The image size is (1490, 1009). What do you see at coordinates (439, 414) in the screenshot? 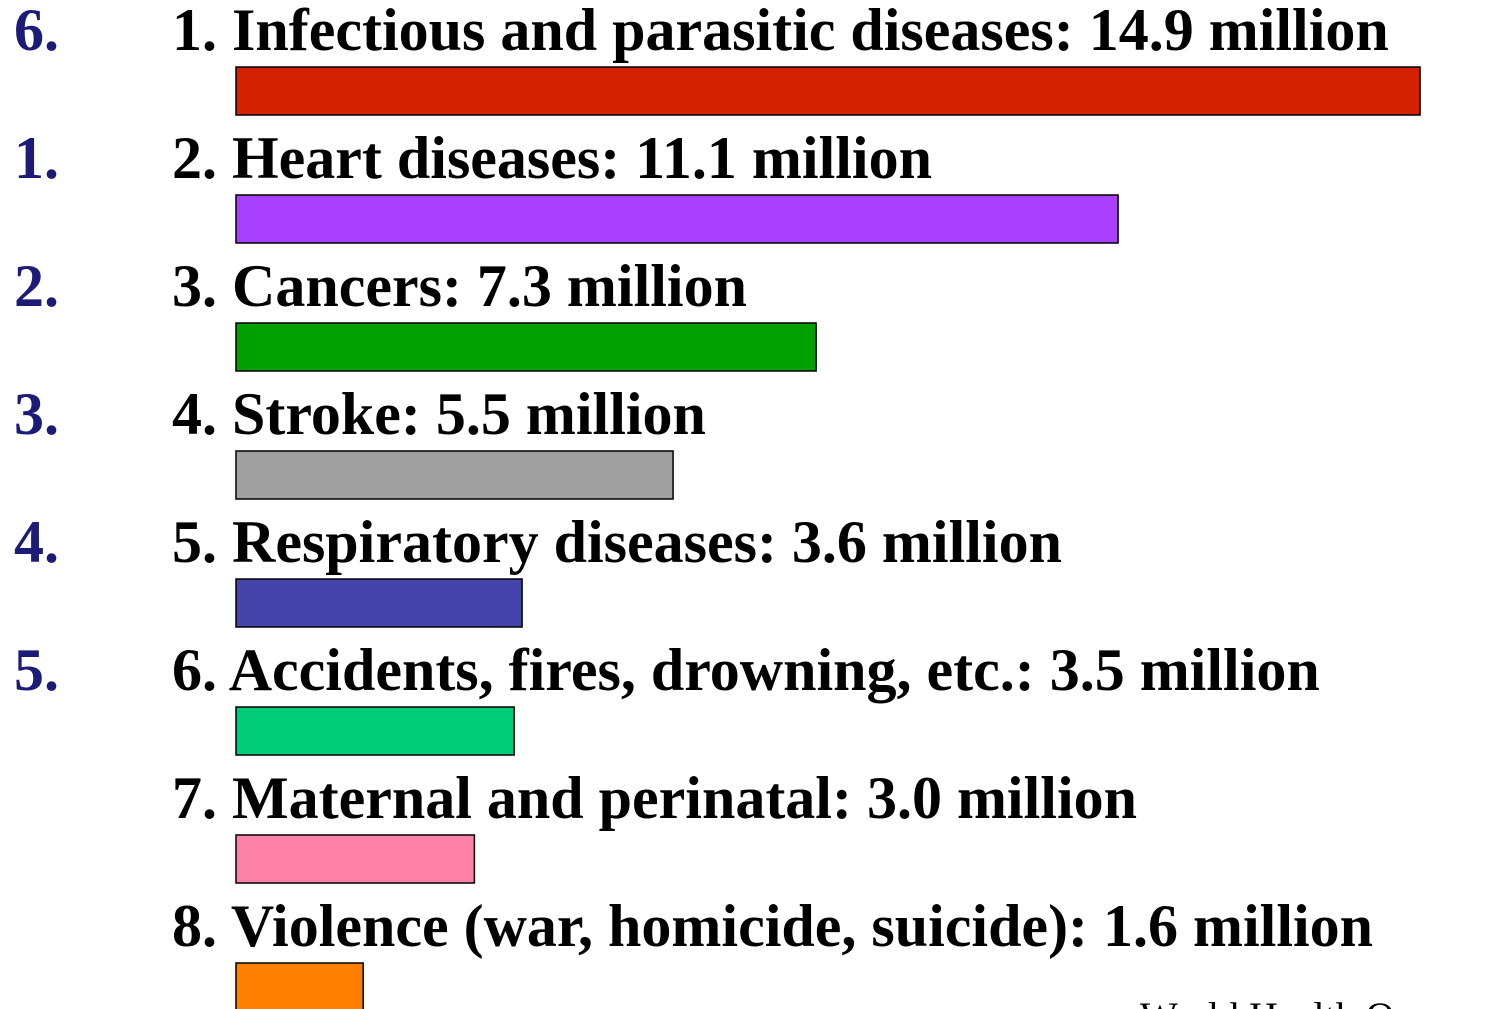
I see `bar-label: 4. Stroke: 5.5 million` at bounding box center [439, 414].